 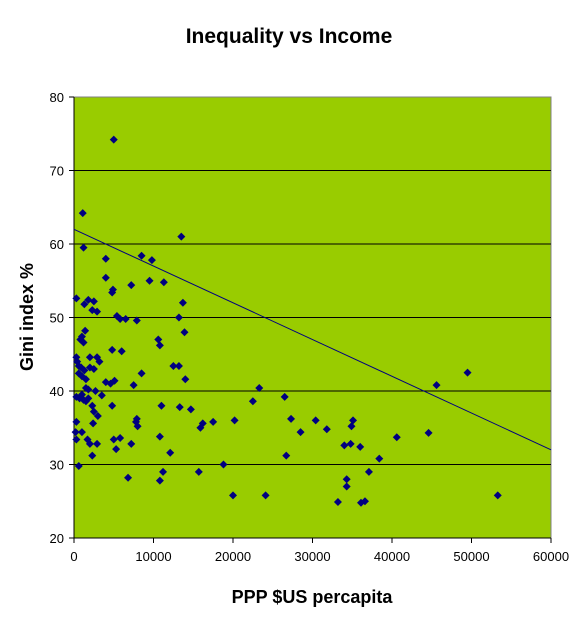 What do you see at coordinates (153, 556) in the screenshot?
I see `x-tick-label: 10000` at bounding box center [153, 556].